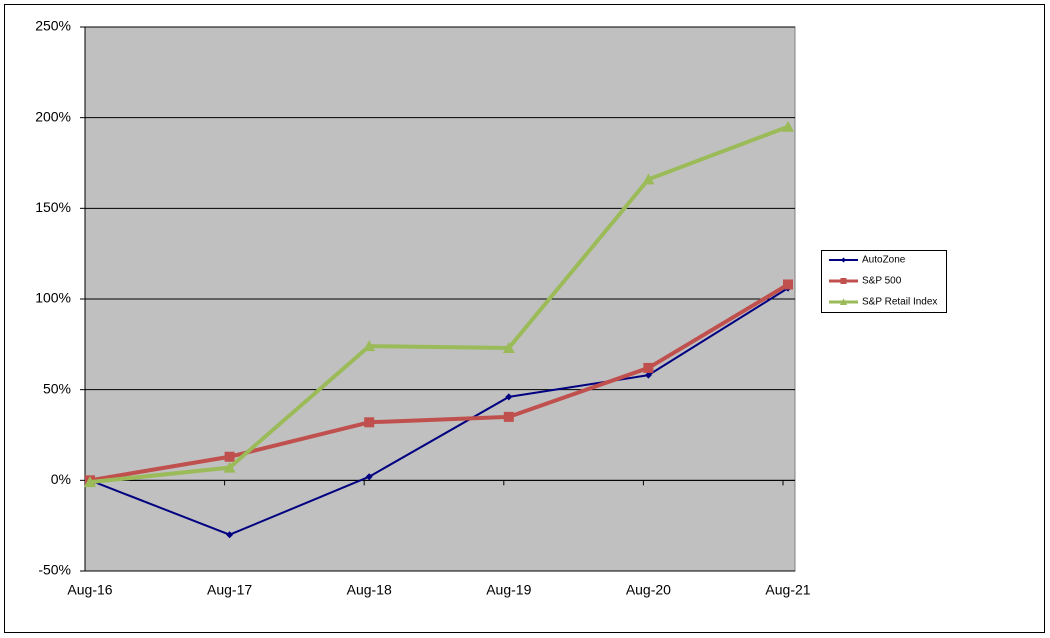 The image size is (1050, 638). I want to click on x-tick-label: Aug-18, so click(369, 590).